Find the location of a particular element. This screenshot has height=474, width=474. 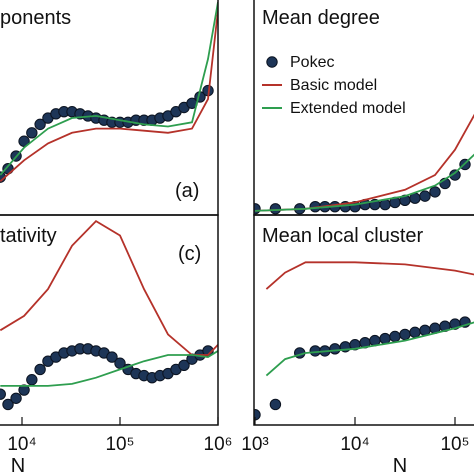

panel-title: Mean degree is located at coordinates (321, 18).